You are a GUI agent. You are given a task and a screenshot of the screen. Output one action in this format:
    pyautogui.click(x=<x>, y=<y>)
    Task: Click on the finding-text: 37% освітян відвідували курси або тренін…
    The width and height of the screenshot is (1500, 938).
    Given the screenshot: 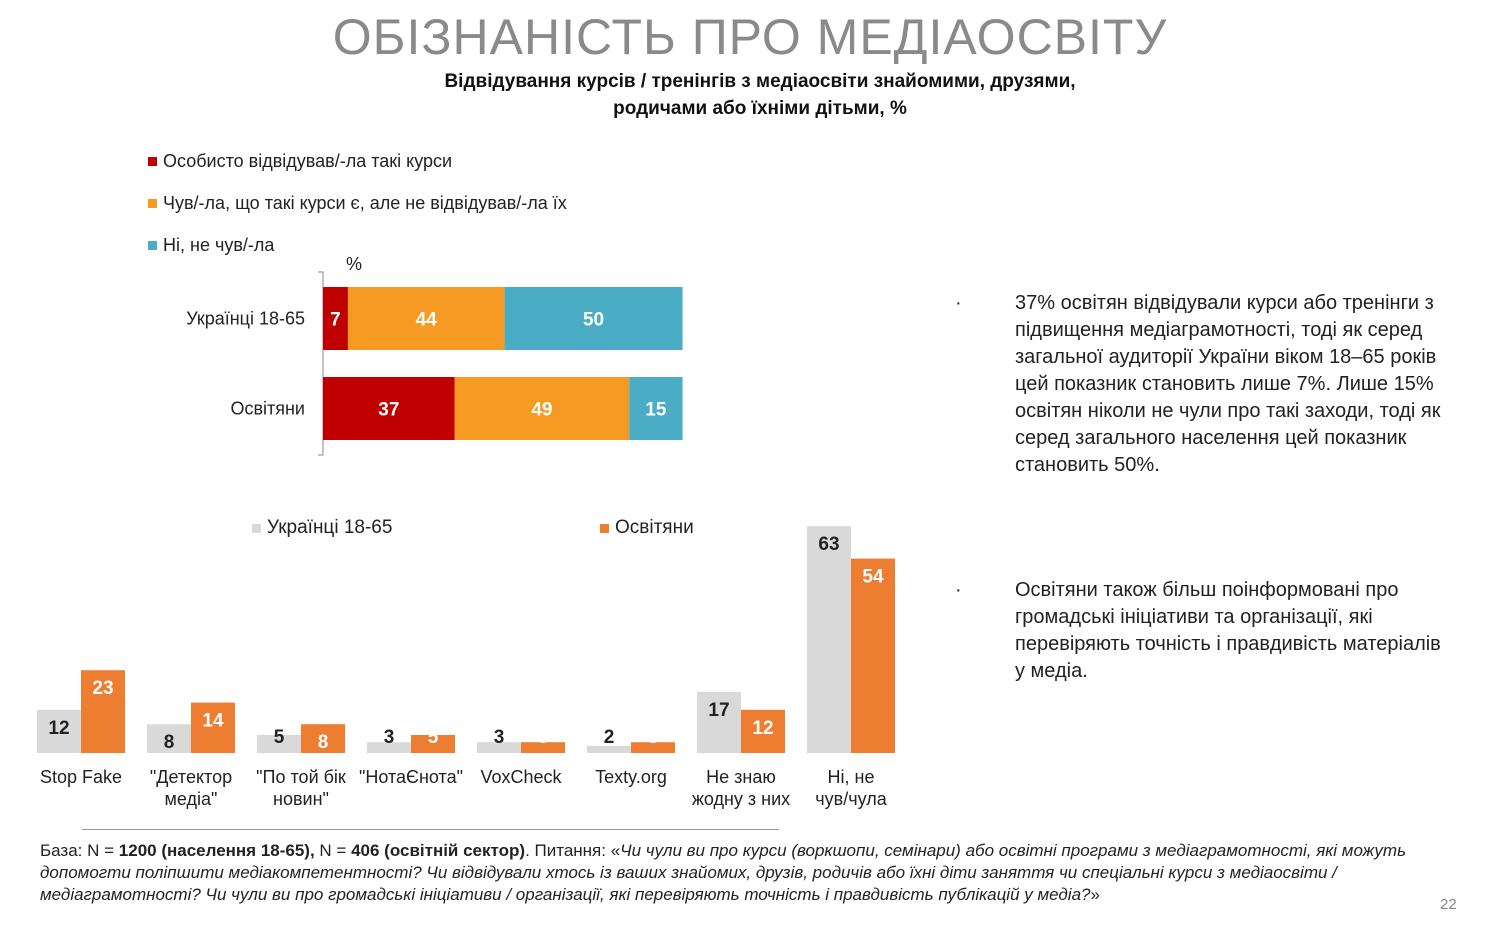 What is the action you would take?
    pyautogui.click(x=1228, y=384)
    